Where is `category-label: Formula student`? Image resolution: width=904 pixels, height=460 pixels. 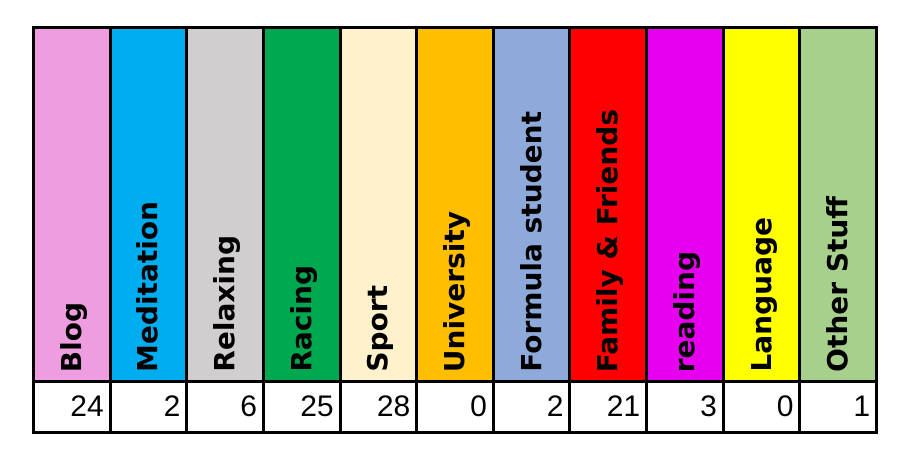
category-label: Formula student is located at coordinates (531, 241).